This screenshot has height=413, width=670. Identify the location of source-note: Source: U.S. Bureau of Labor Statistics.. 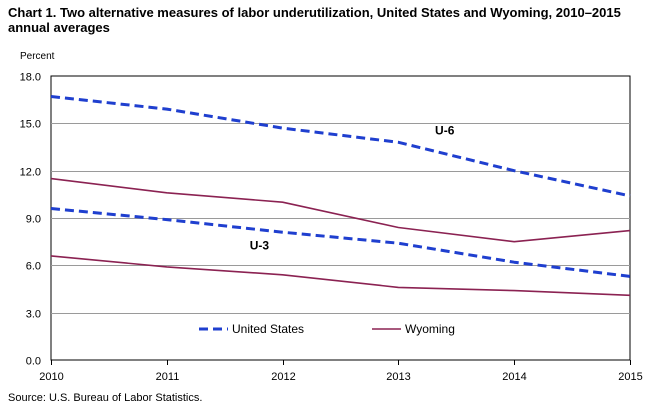
(105, 398).